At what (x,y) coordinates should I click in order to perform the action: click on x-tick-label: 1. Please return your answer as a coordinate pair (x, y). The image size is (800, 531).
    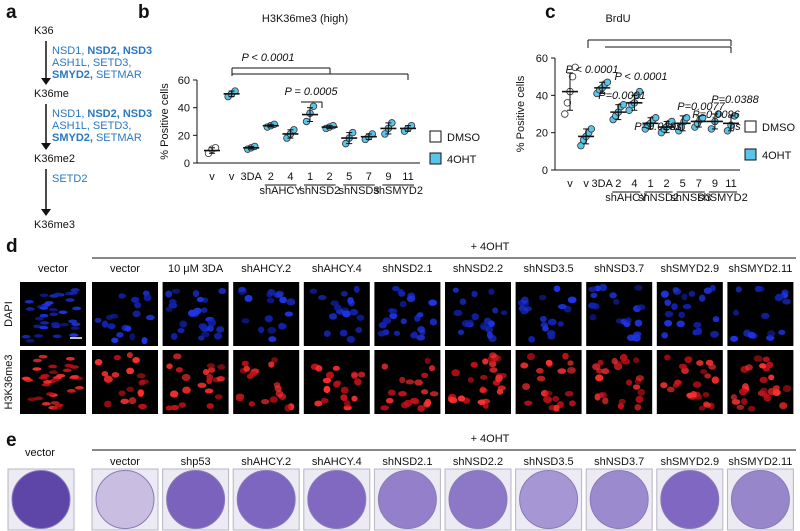
    Looking at the image, I should click on (310, 177).